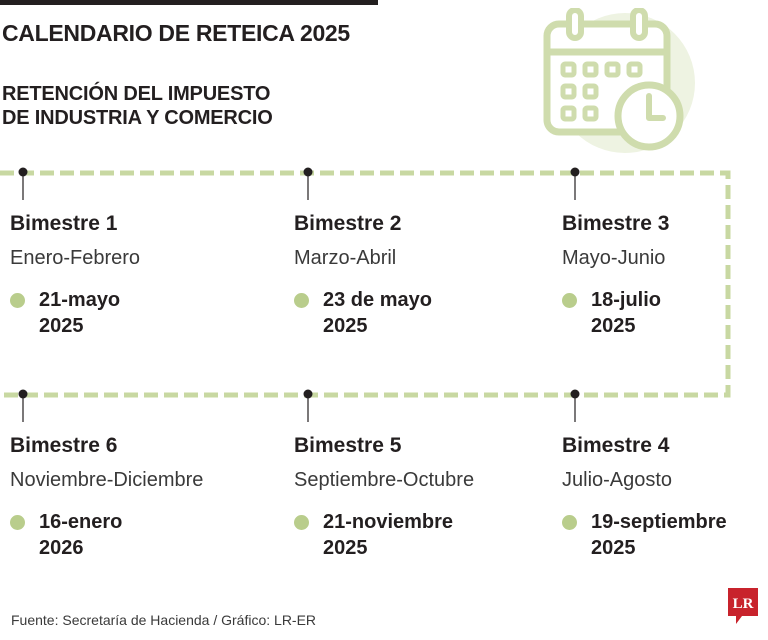  I want to click on period-bimestre-3: Bimestre 3 Mayo-Junio 18-julio 2025, so click(662, 275).